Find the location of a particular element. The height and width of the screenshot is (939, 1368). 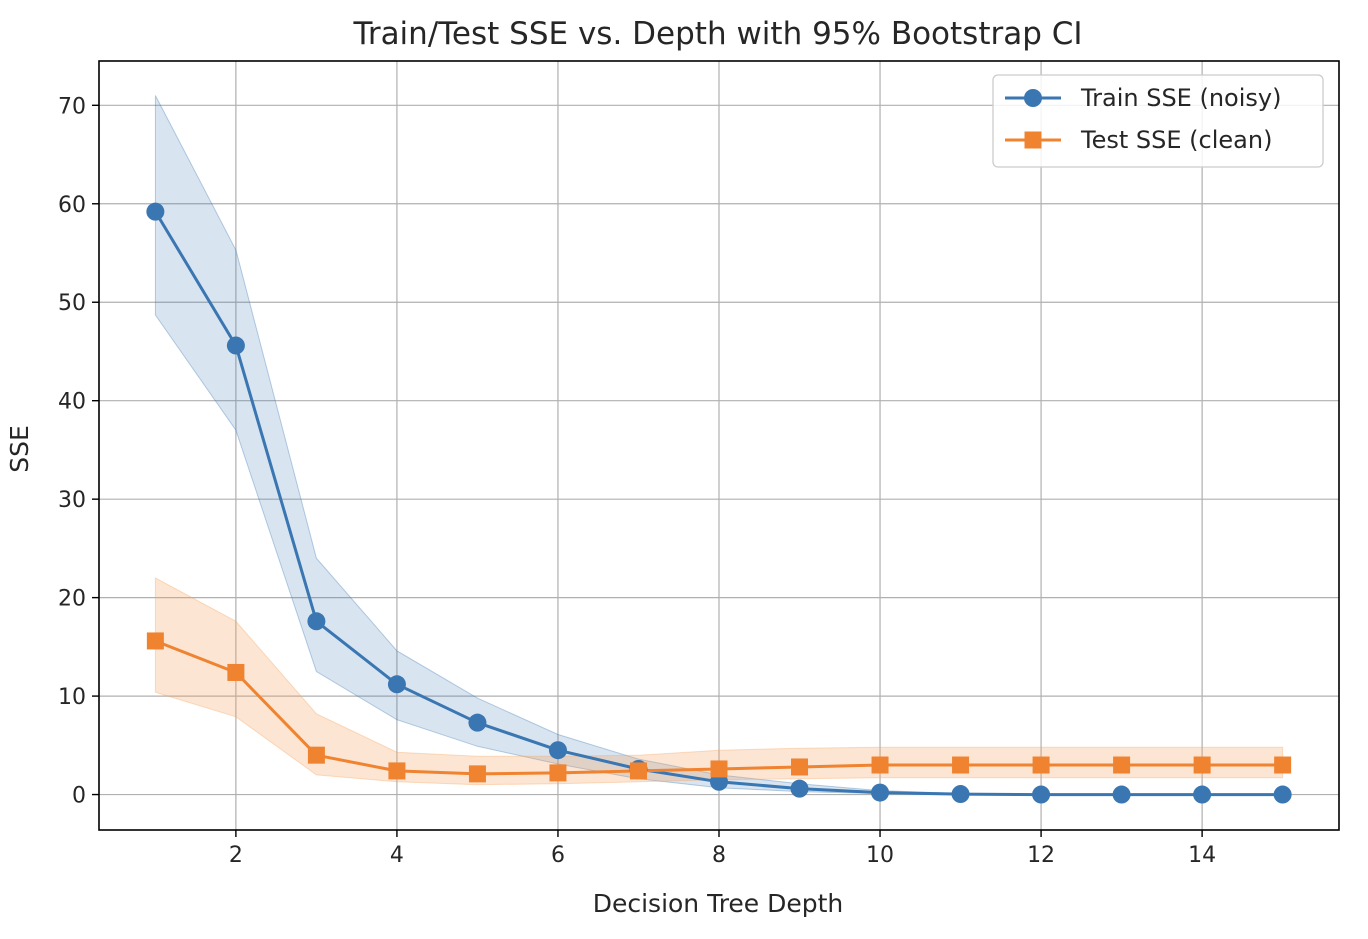

x-tick-label: 12 is located at coordinates (1041, 855).